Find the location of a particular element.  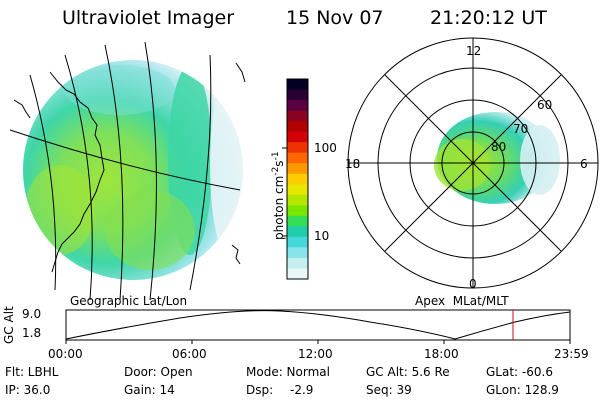

time-tick-0600: 06:00 is located at coordinates (189, 354).